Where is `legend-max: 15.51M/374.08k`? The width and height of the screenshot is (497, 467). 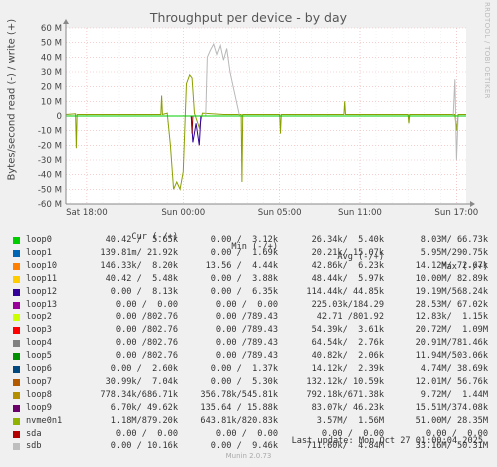 legend-max: 15.51M/374.08k is located at coordinates (451, 407).